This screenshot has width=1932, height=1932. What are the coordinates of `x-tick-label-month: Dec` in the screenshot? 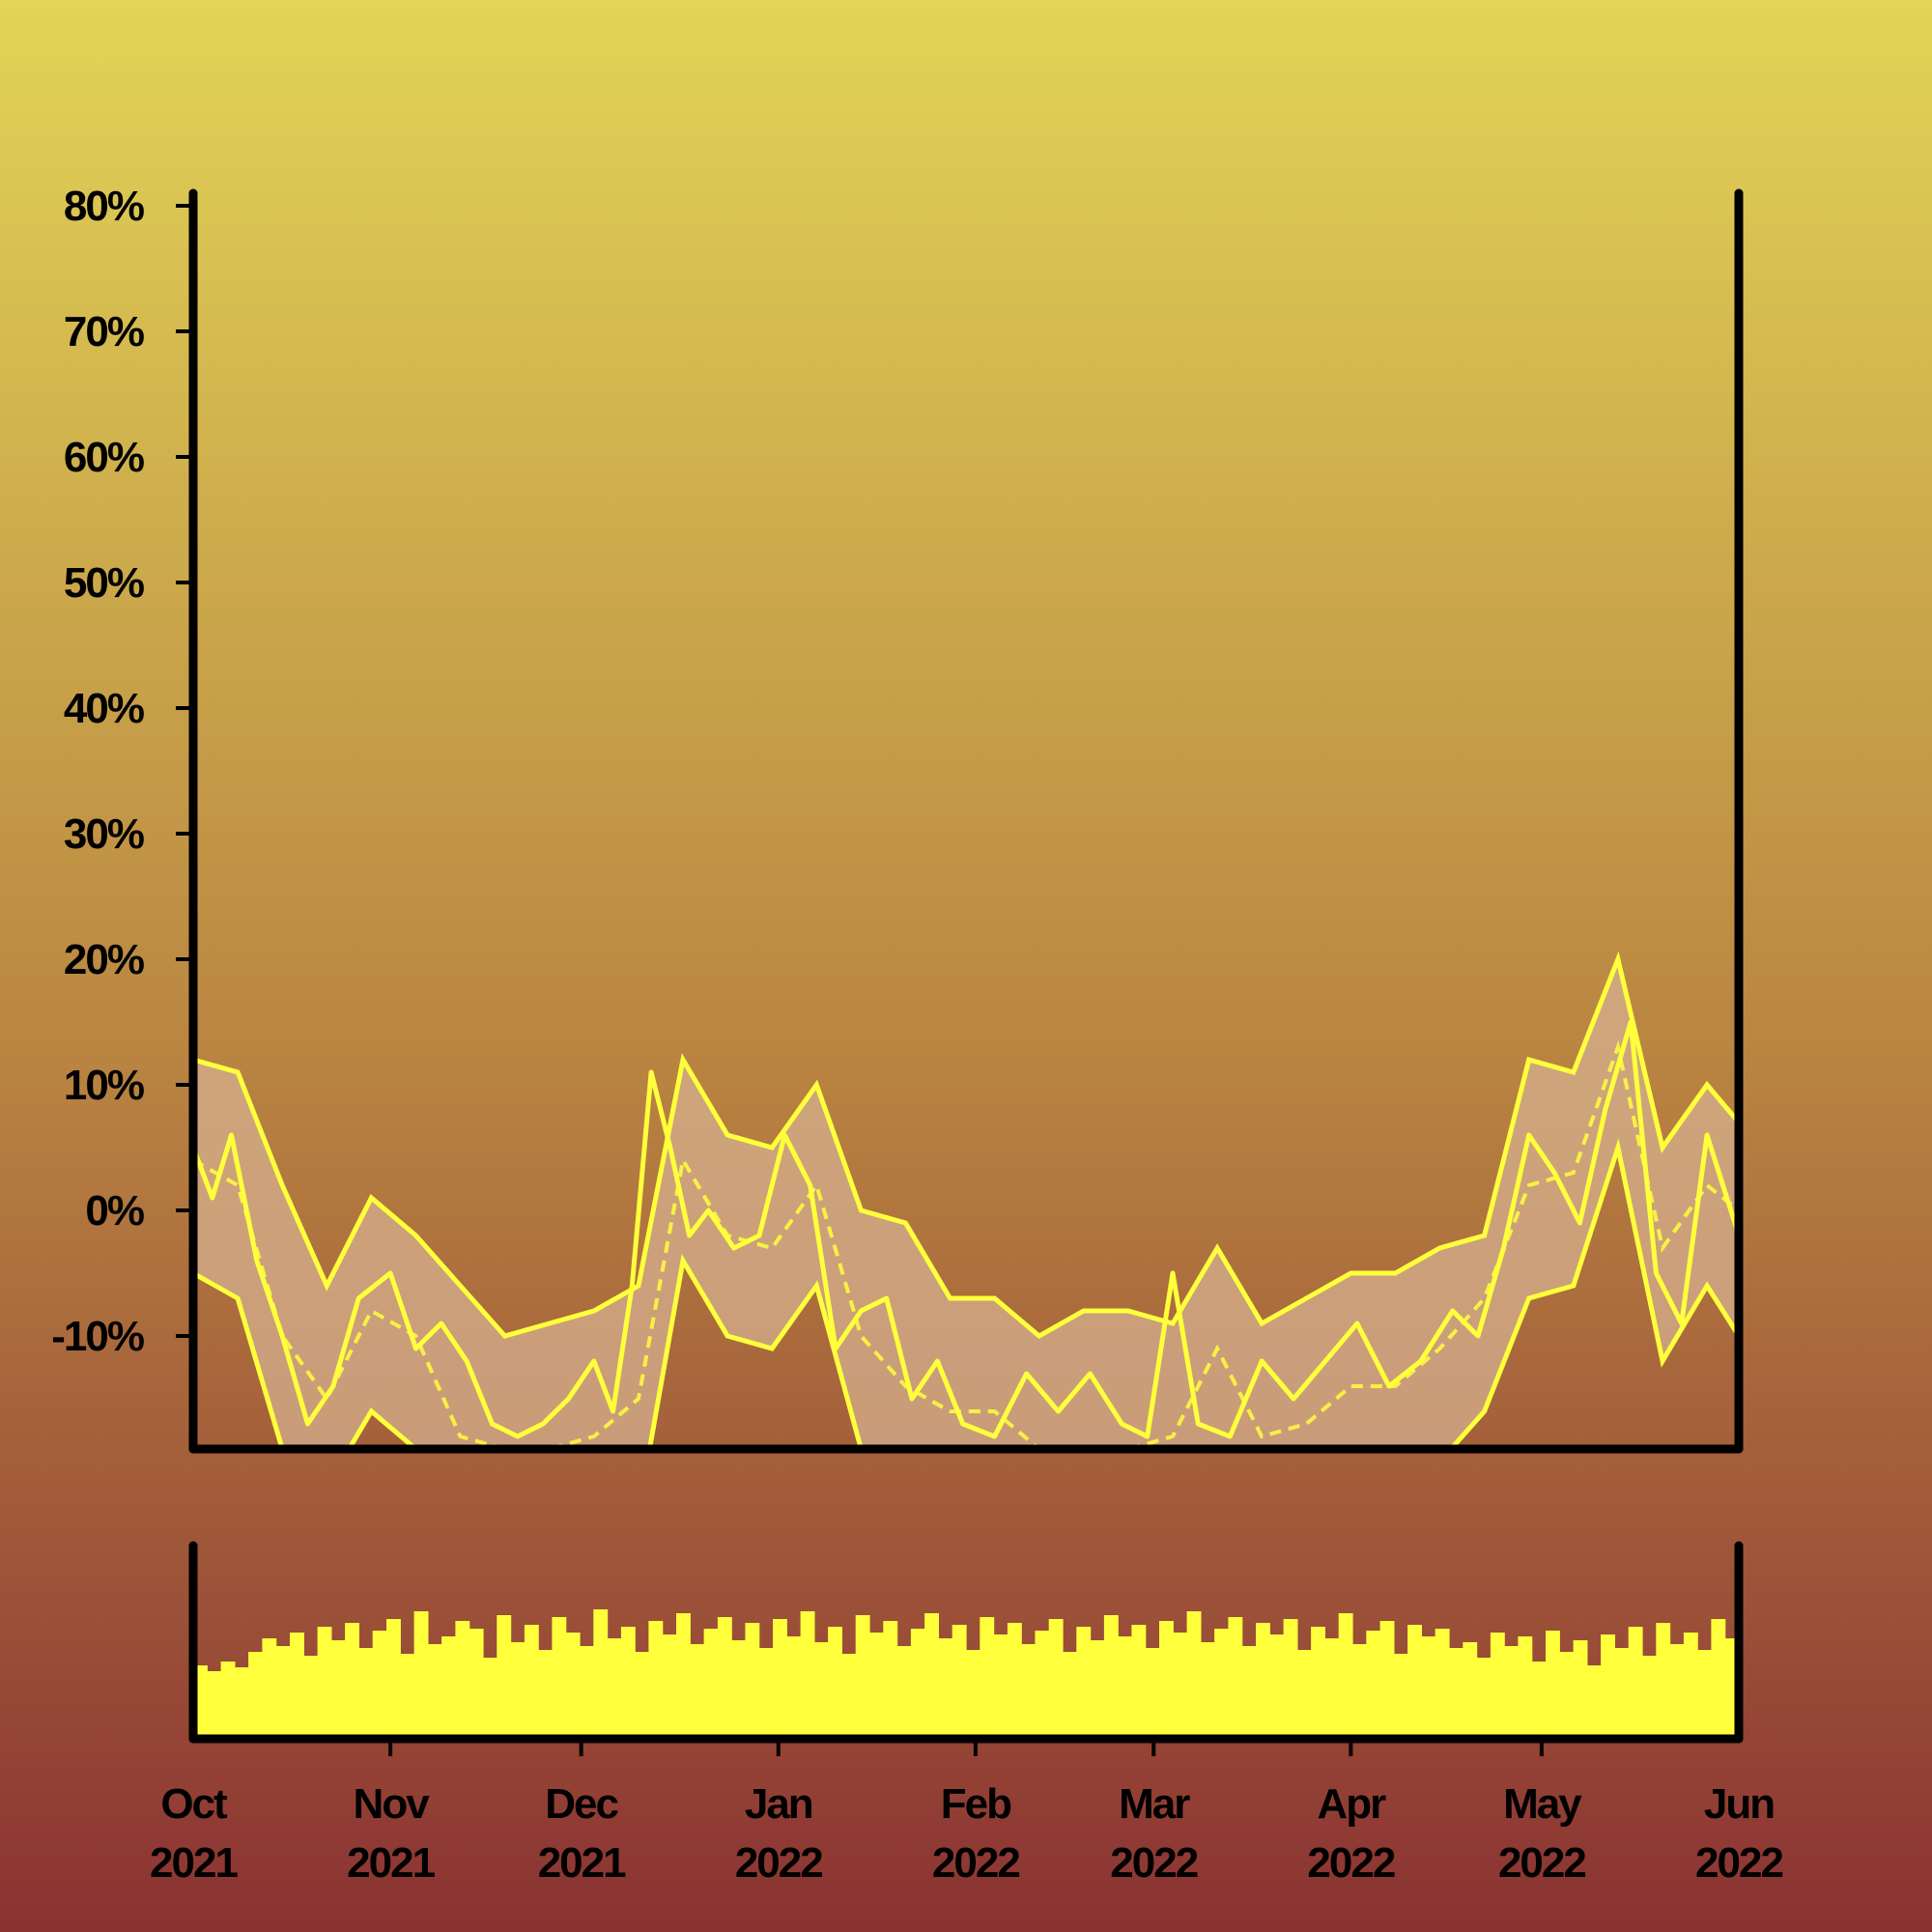 It's located at (581, 1804).